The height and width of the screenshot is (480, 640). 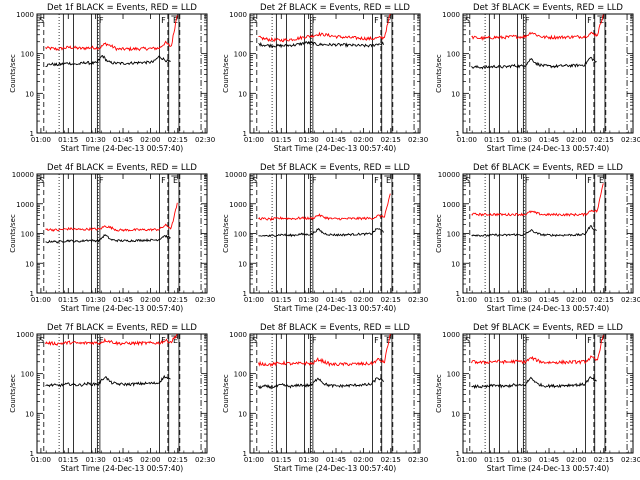 I want to click on panel-title: Det 3f BLACK = Events, RED = LLD, so click(x=548, y=8).